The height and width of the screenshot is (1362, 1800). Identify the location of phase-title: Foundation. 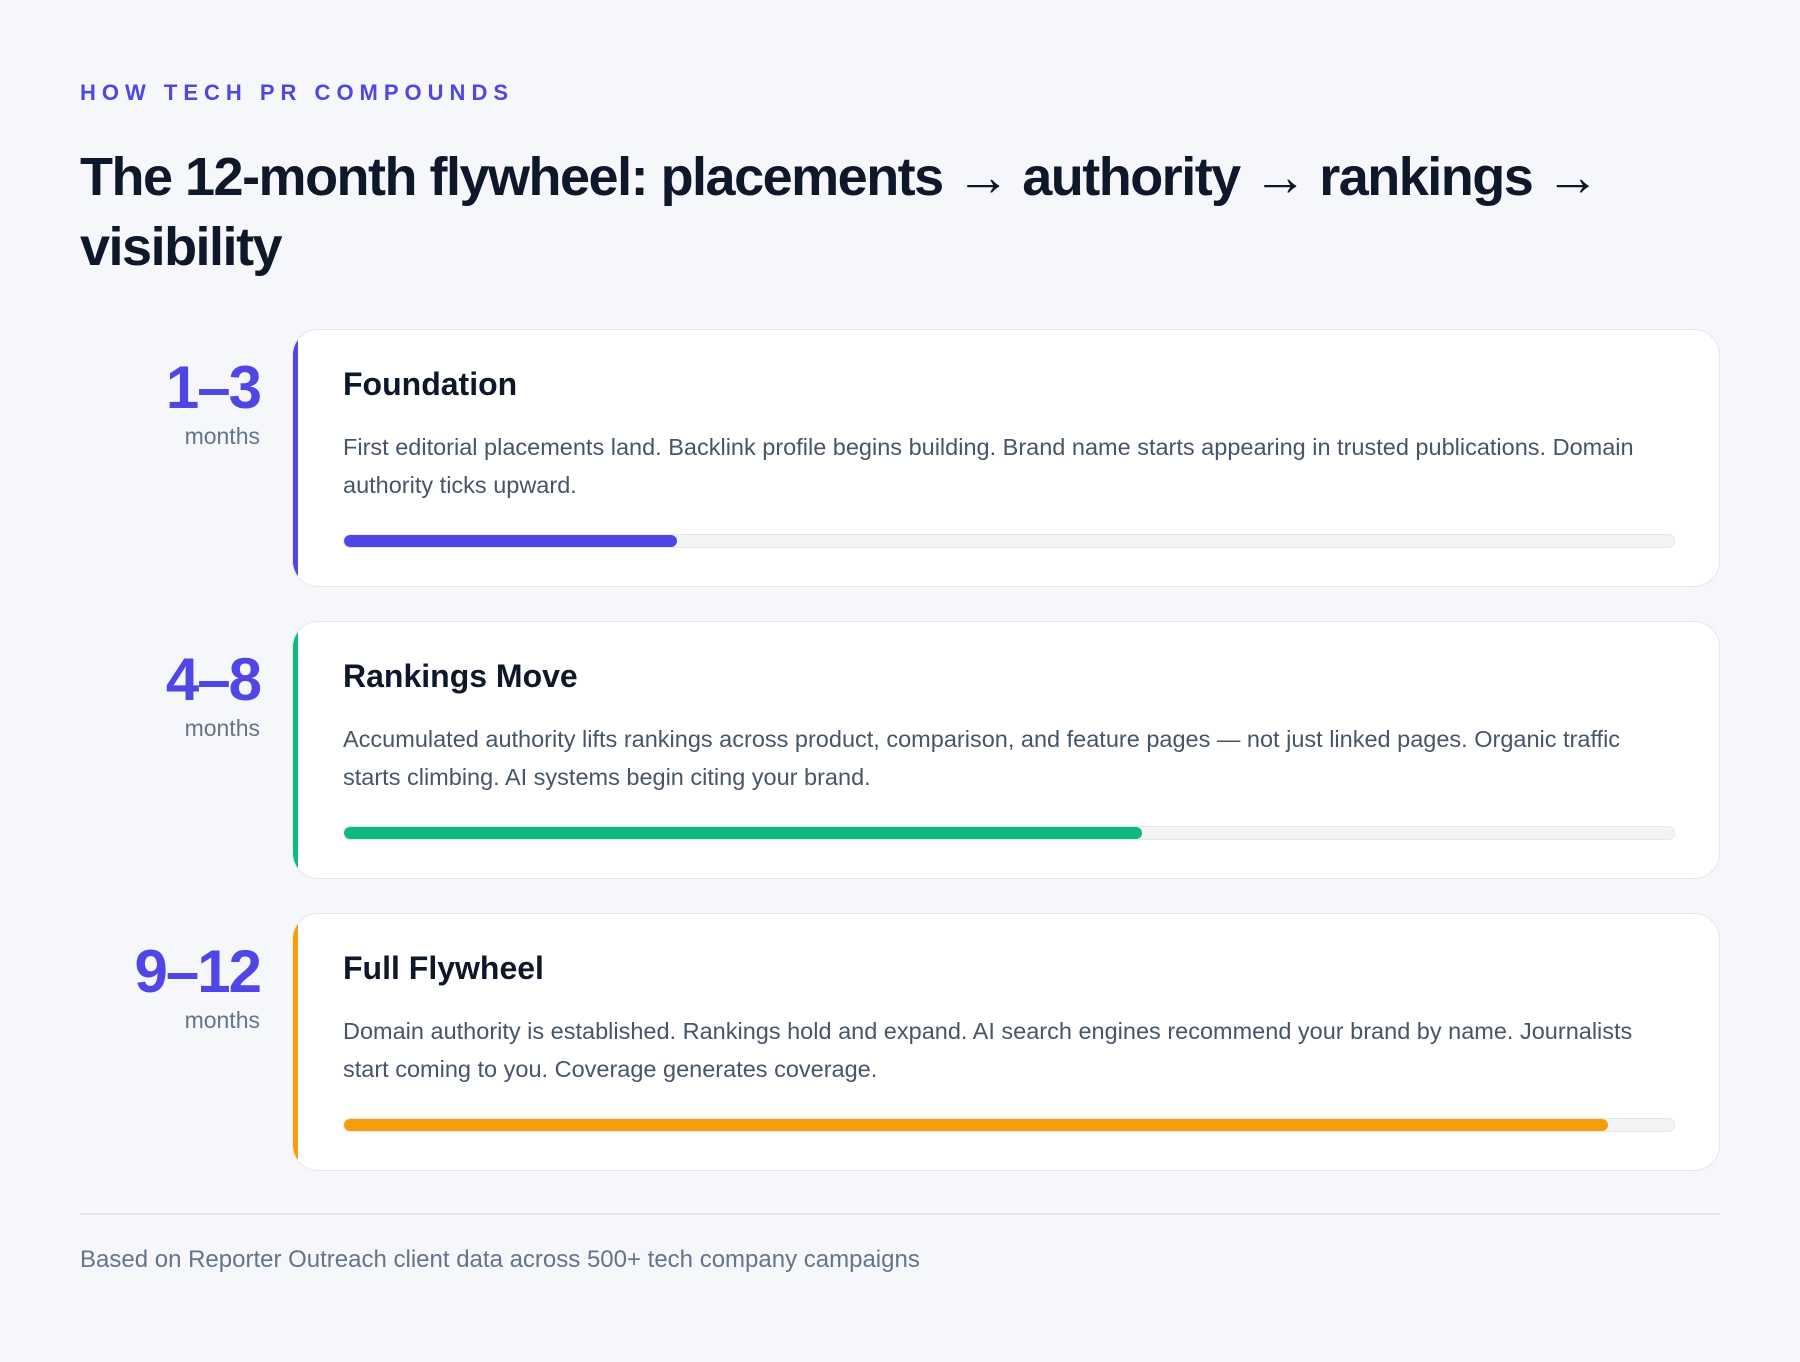
(430, 384).